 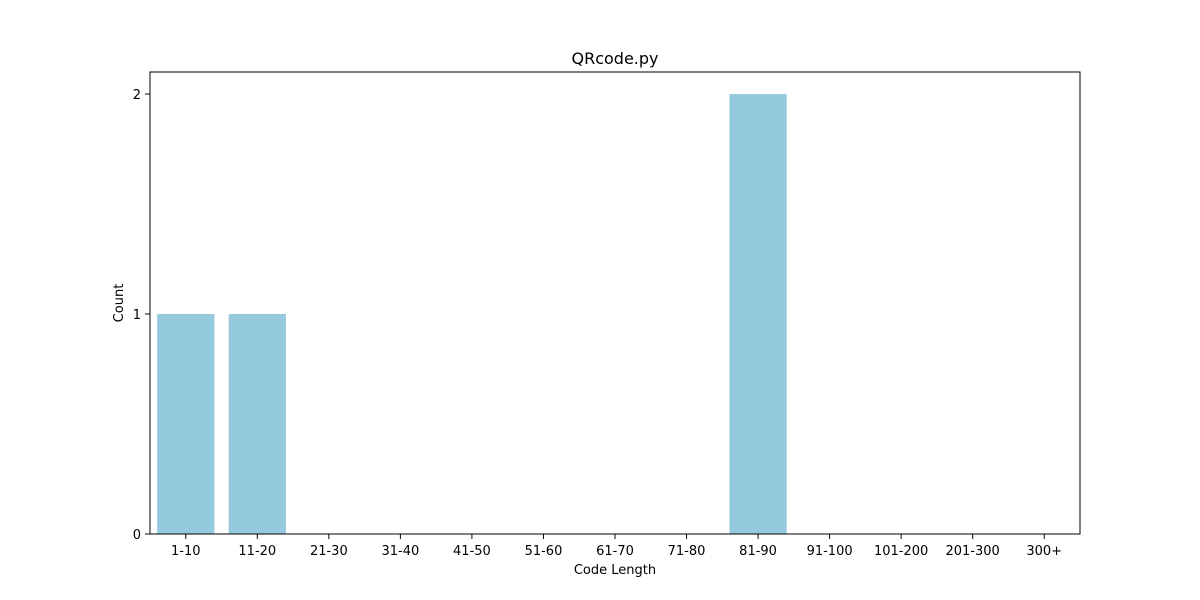 What do you see at coordinates (687, 551) in the screenshot?
I see `x-tick-label: 71-80` at bounding box center [687, 551].